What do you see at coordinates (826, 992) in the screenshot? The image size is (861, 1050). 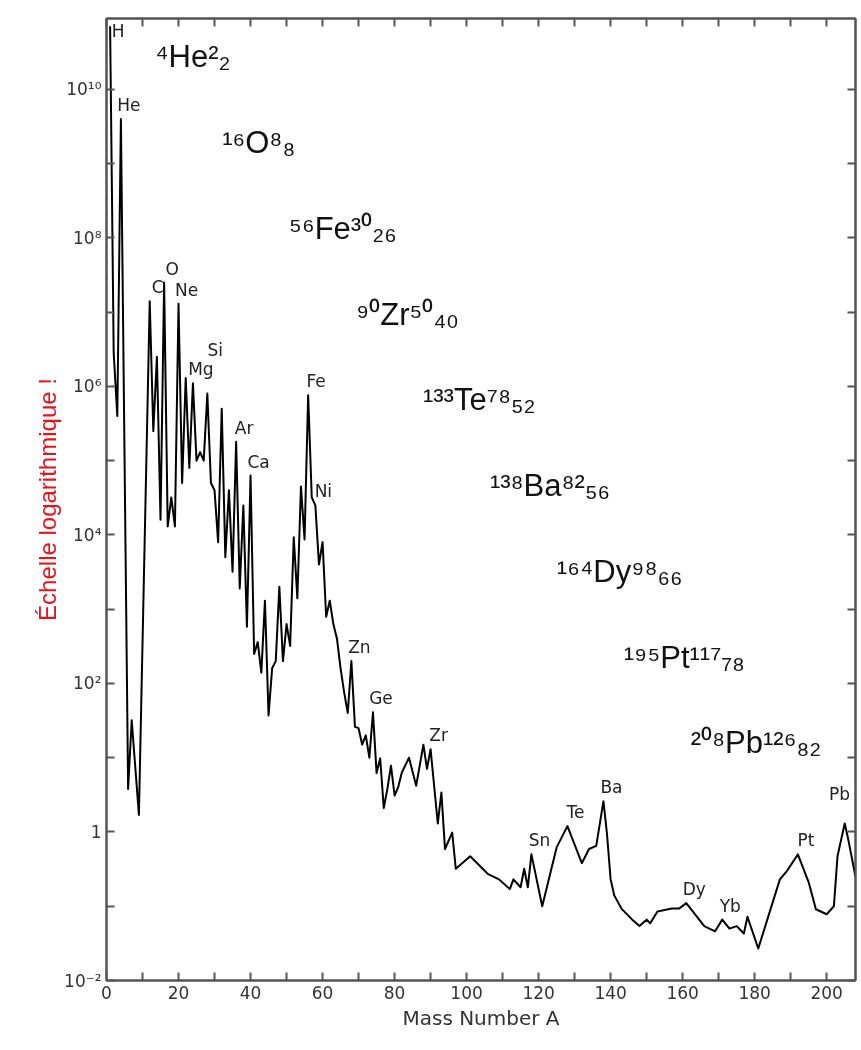 I see `x-tick-label: 200` at bounding box center [826, 992].